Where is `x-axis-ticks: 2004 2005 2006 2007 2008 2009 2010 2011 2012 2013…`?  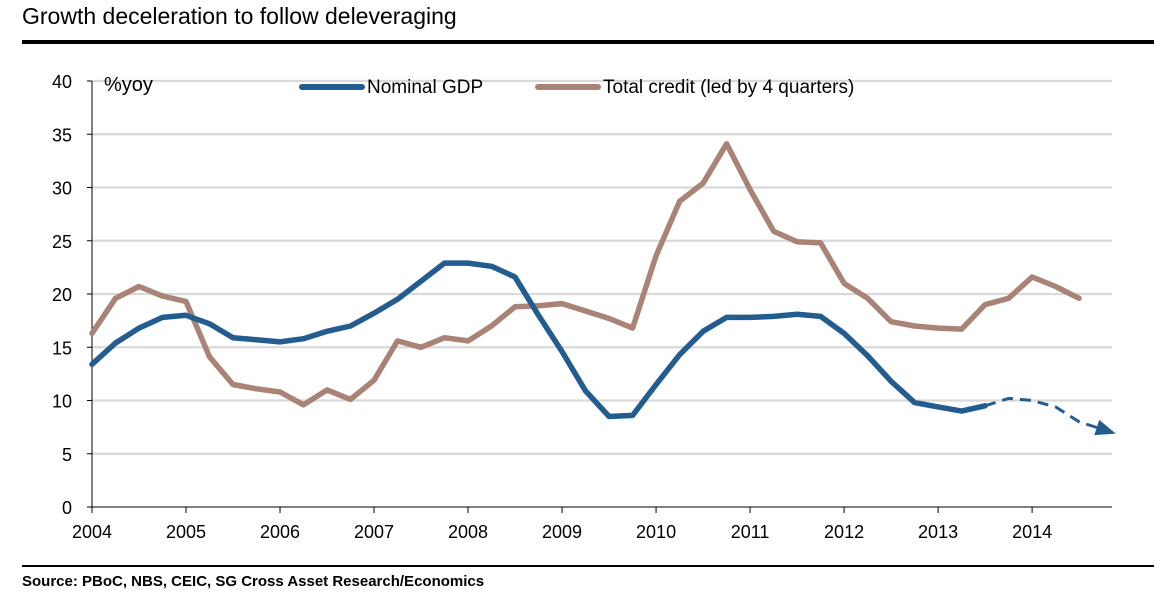 x-axis-ticks: 2004 2005 2006 2007 2008 2009 2010 2011 2012 2013… is located at coordinates (562, 532).